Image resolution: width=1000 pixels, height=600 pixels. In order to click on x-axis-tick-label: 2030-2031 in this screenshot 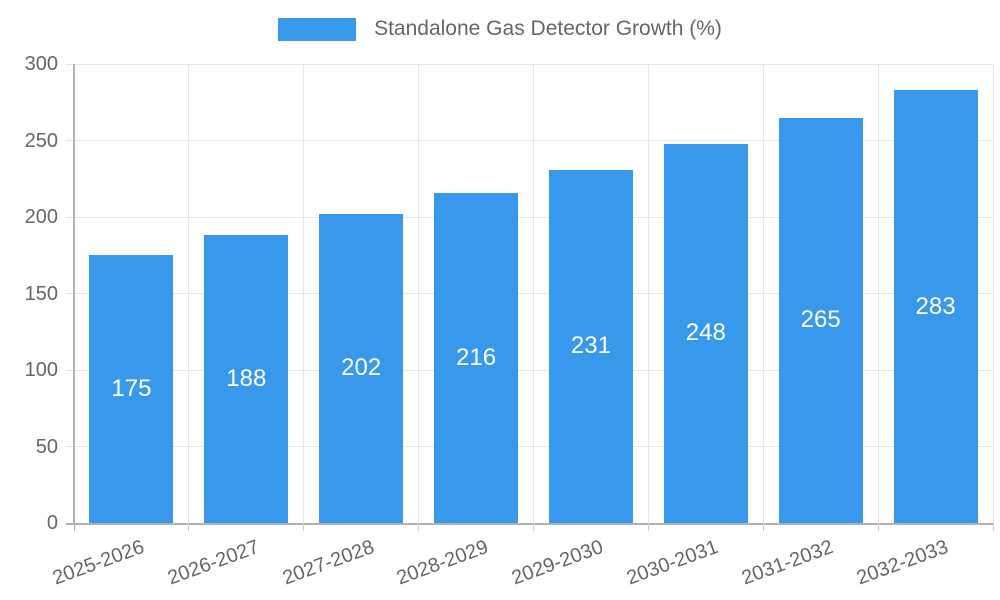, I will do `click(672, 563)`.